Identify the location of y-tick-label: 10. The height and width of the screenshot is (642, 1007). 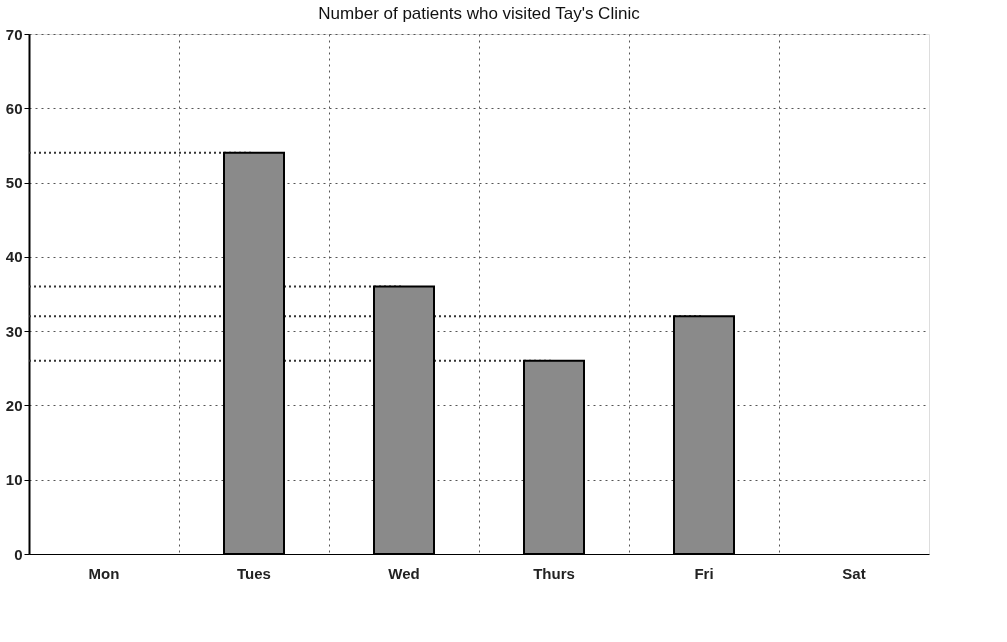
(14, 480).